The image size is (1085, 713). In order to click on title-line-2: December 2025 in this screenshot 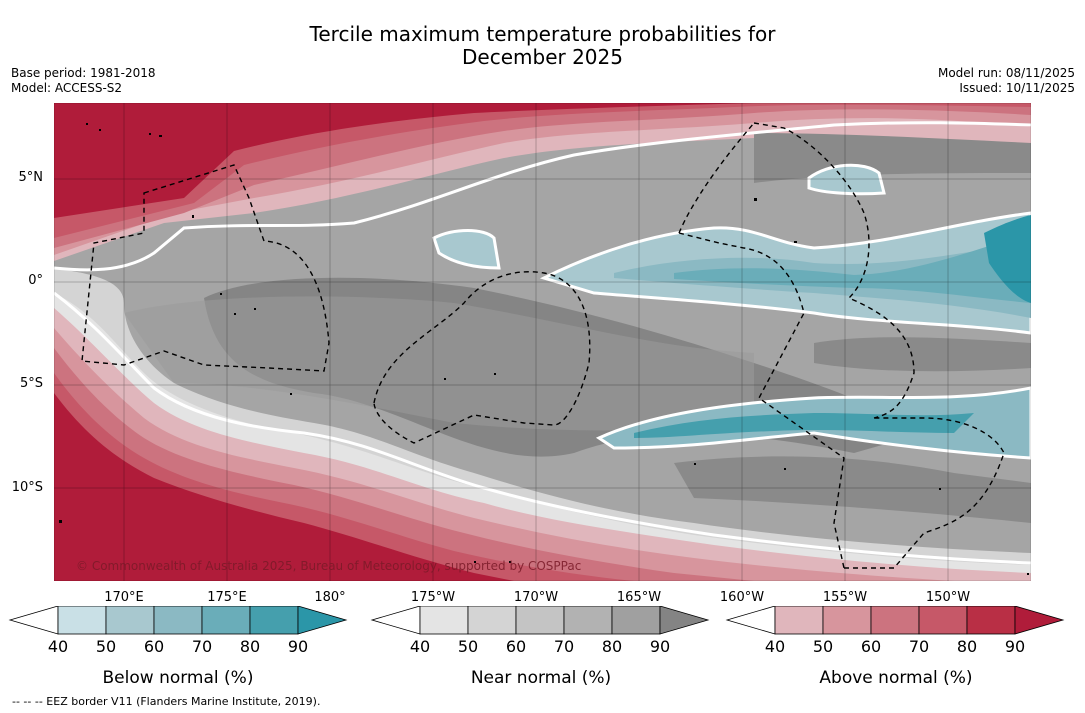, I will do `click(542, 57)`.